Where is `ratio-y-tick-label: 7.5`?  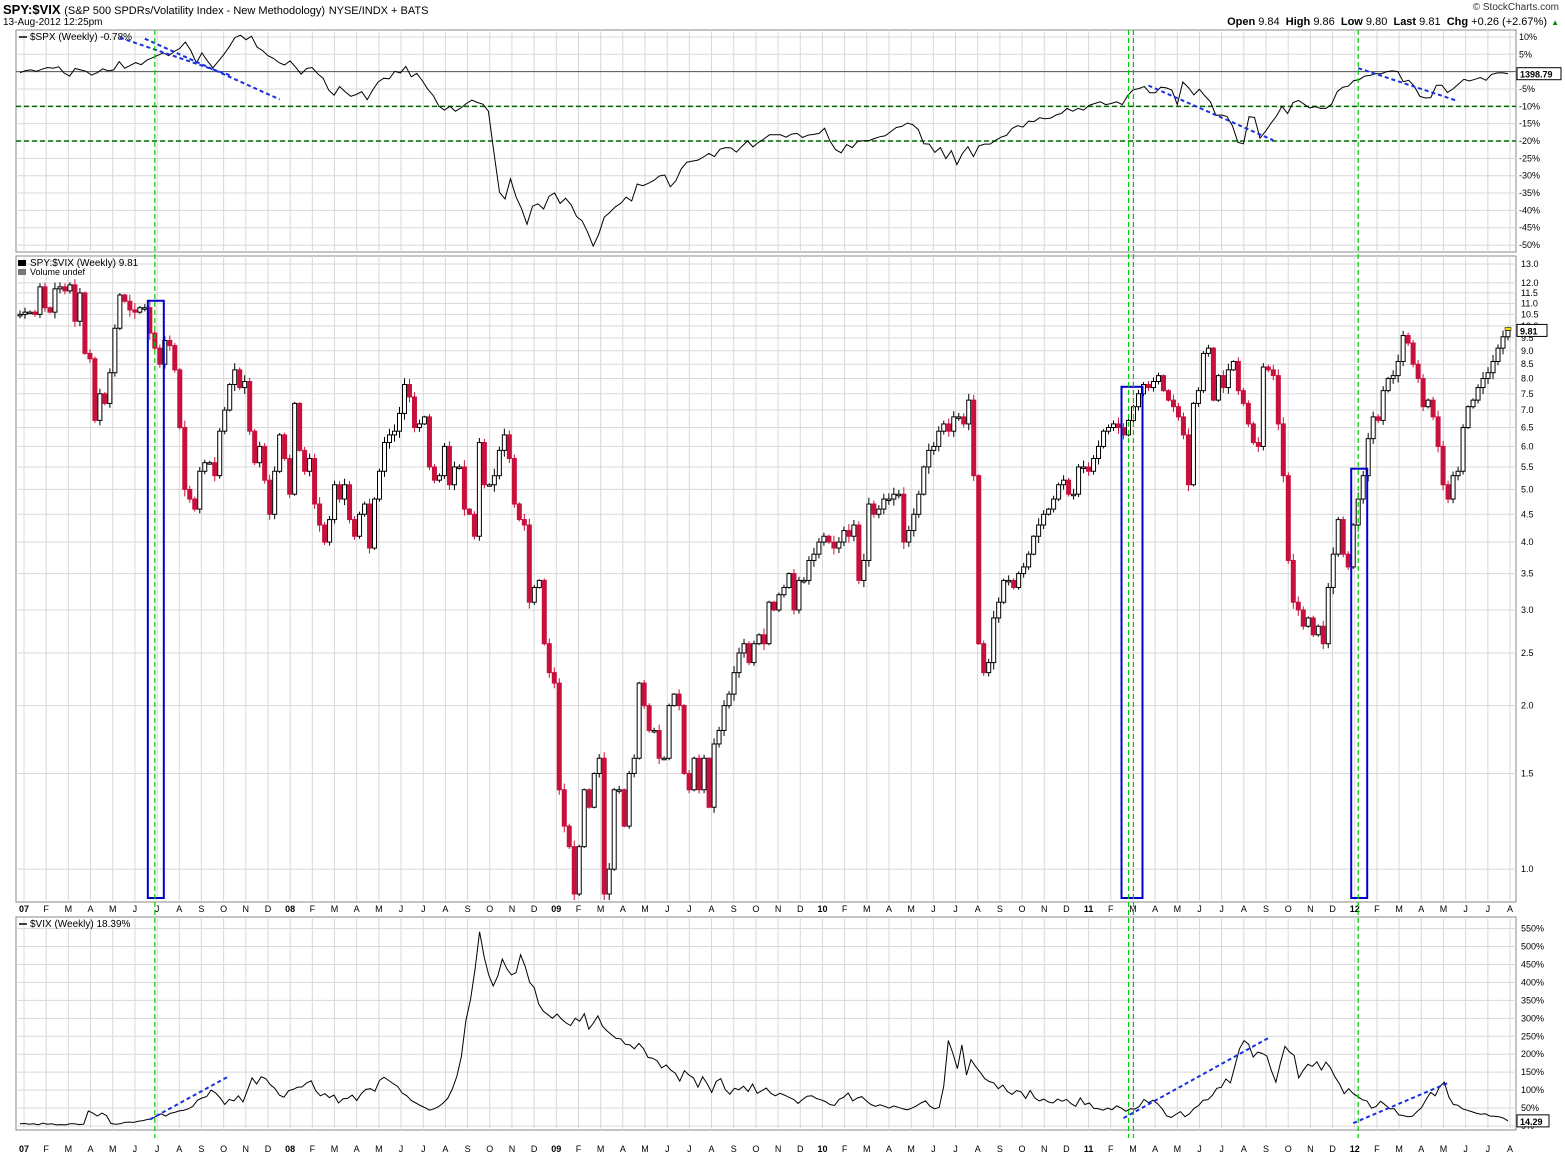
ratio-y-tick-label: 7.5 is located at coordinates (1527, 394).